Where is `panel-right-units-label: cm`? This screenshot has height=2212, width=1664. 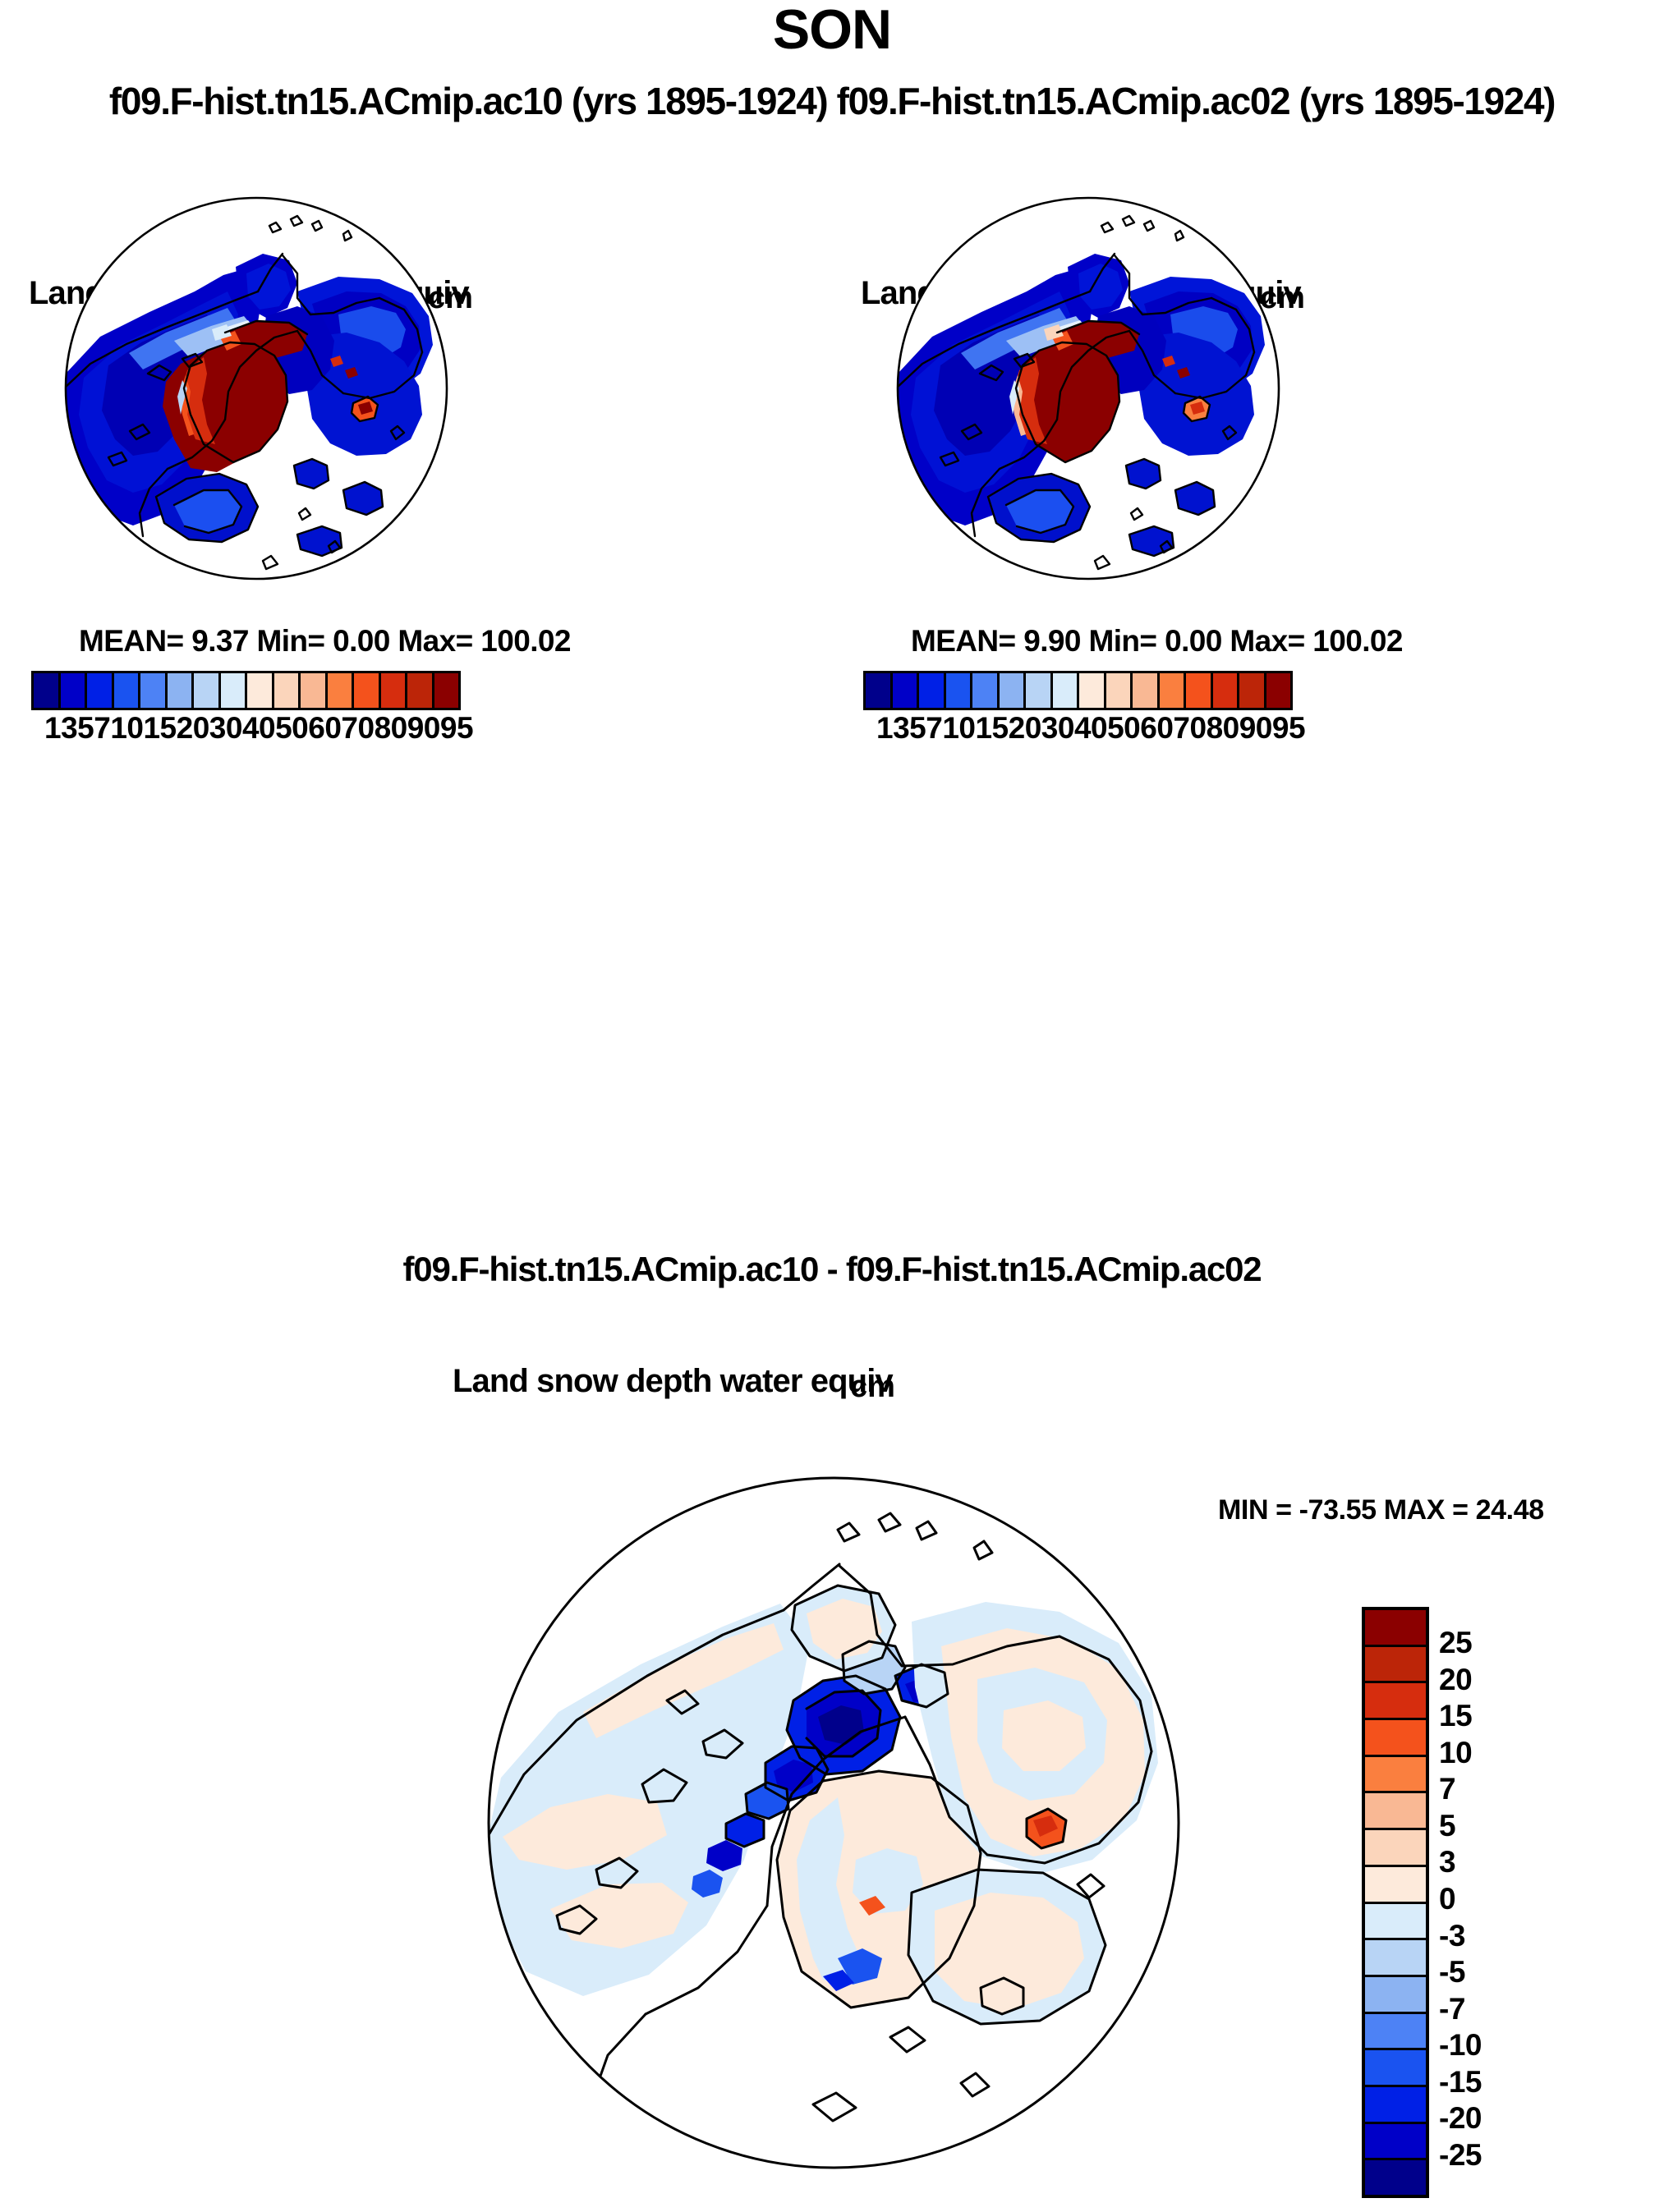 panel-right-units-label: cm is located at coordinates (1282, 298).